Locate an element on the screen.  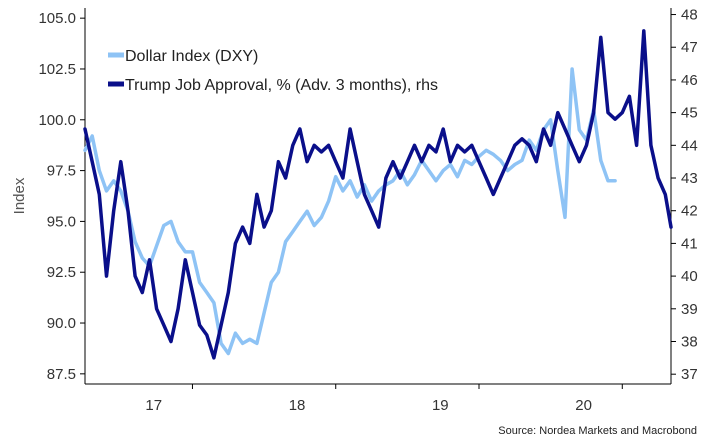
x-tick-label: 19 is located at coordinates (440, 405).